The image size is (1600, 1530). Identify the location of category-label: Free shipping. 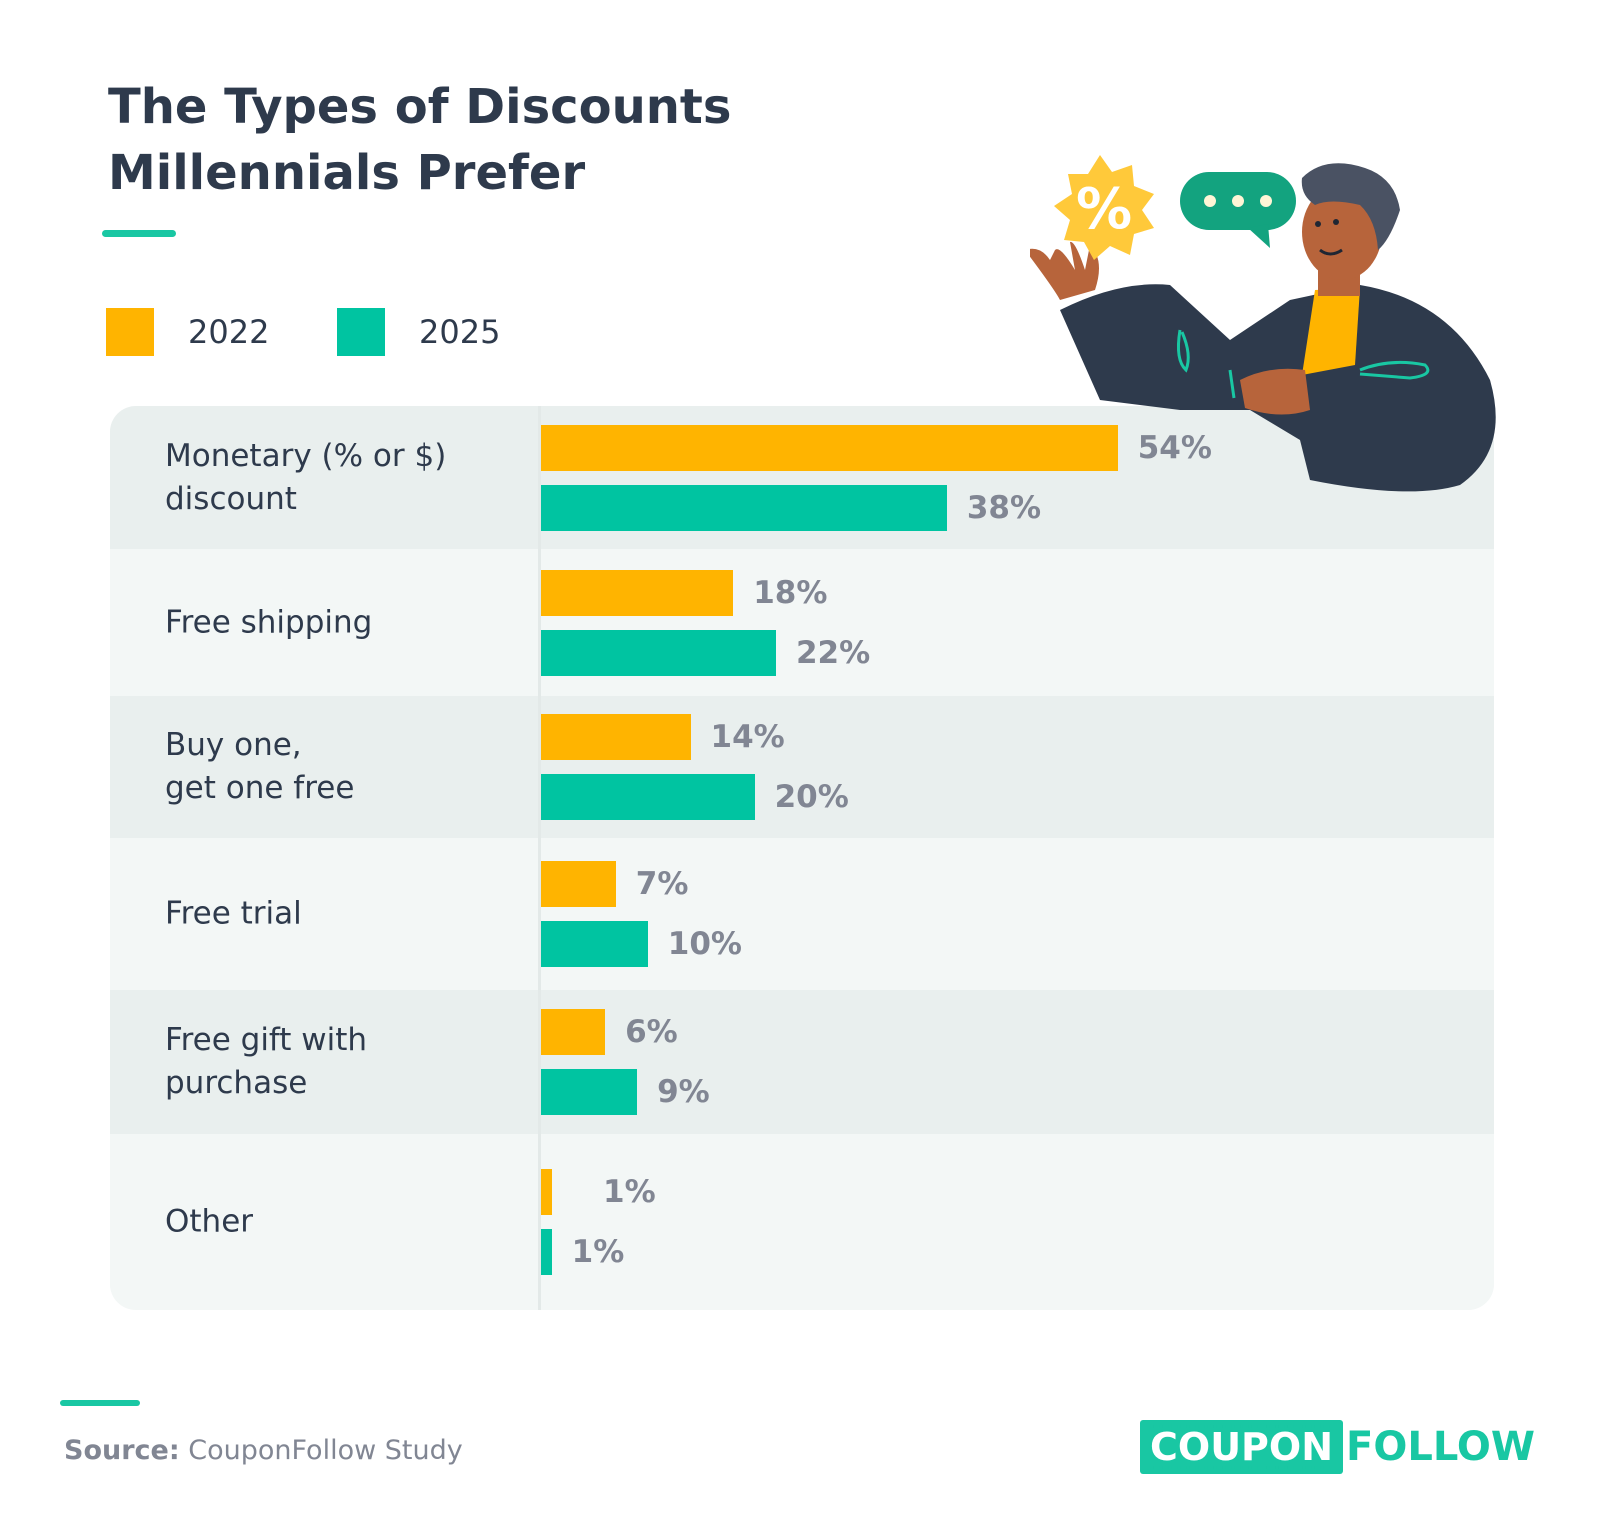
(269, 622).